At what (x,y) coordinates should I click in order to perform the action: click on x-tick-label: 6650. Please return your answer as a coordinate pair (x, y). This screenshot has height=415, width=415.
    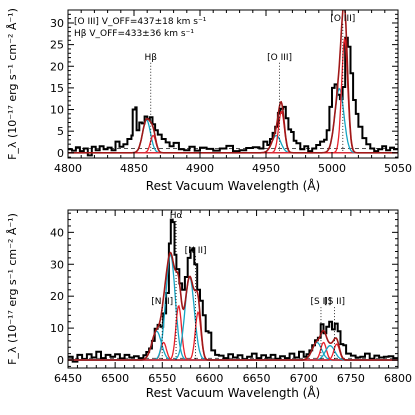
    Looking at the image, I should click on (257, 378).